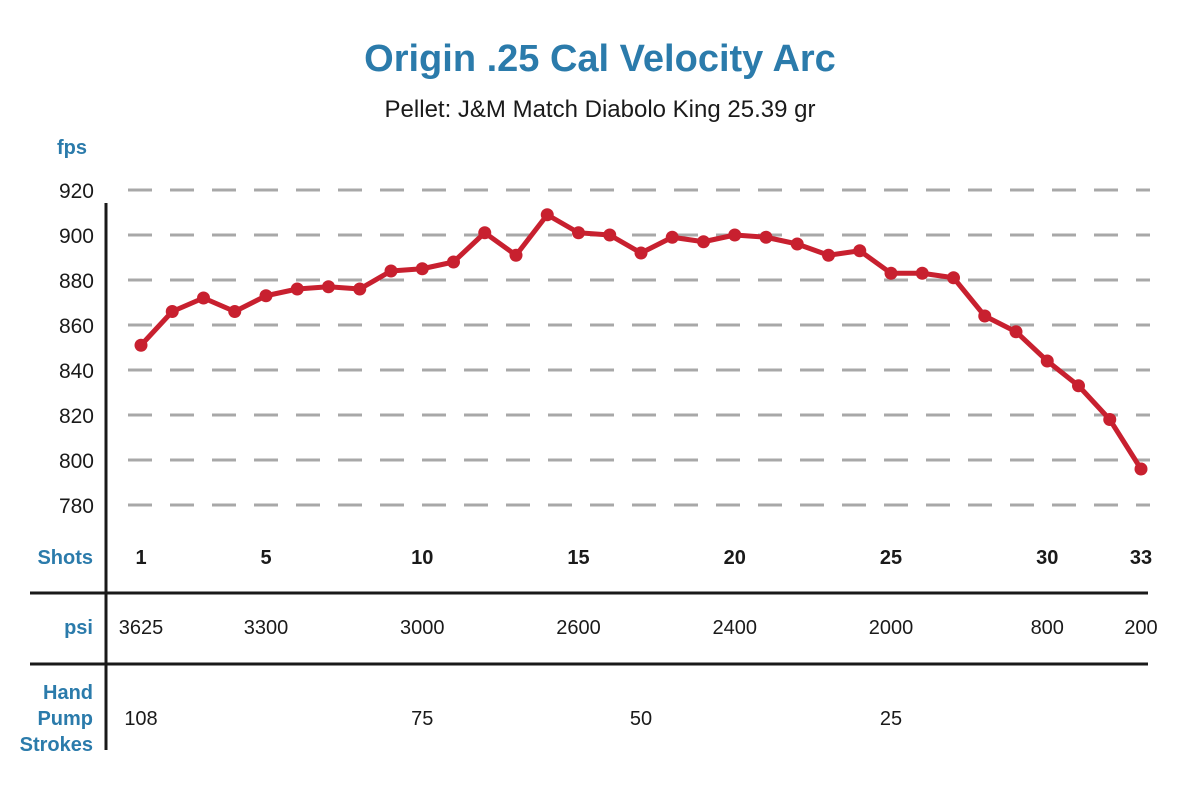 The image size is (1200, 800). What do you see at coordinates (600, 59) in the screenshot?
I see `chart-title: Origin .25 Cal Velocity Arc` at bounding box center [600, 59].